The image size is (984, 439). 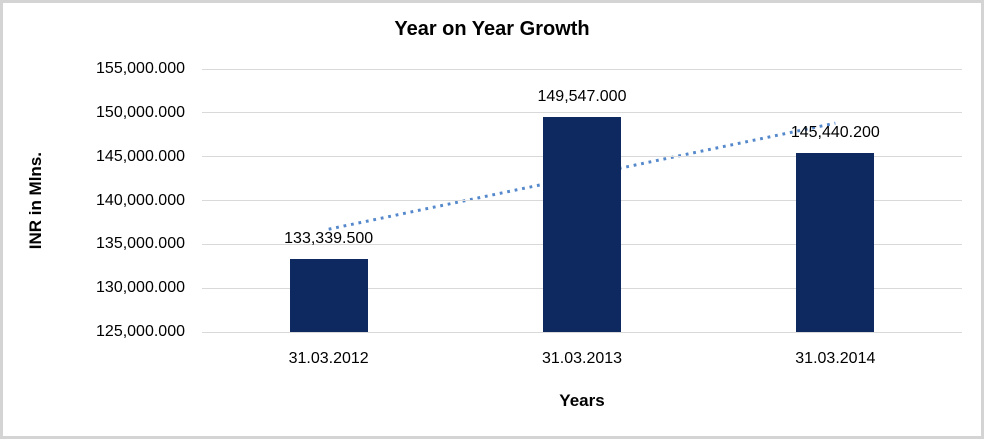 I want to click on bar-31.03.2014, so click(x=835, y=242).